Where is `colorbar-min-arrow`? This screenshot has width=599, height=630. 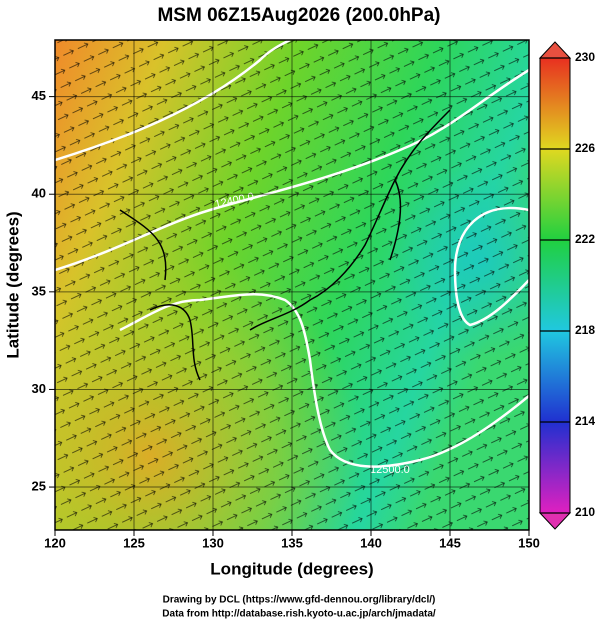
colorbar-min-arrow is located at coordinates (555, 521).